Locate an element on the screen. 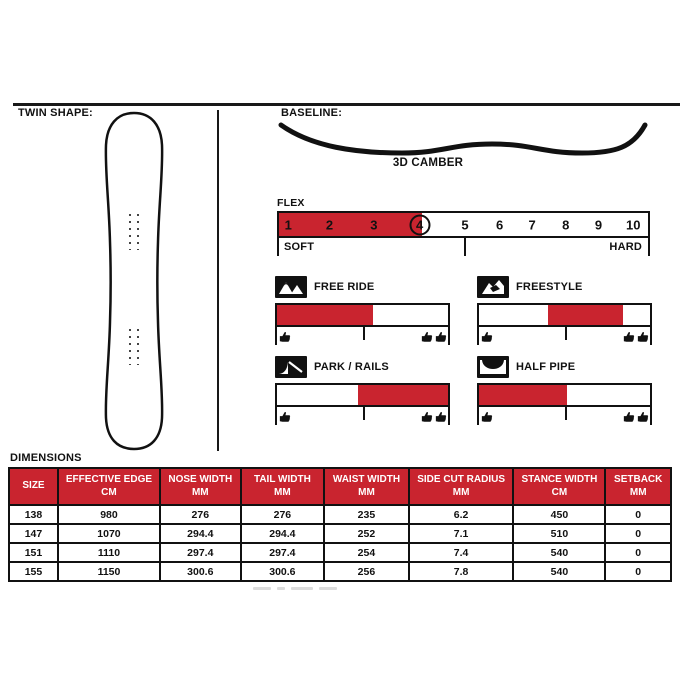  rating-freestyle: FREESTYLE is located at coordinates (564, 310).